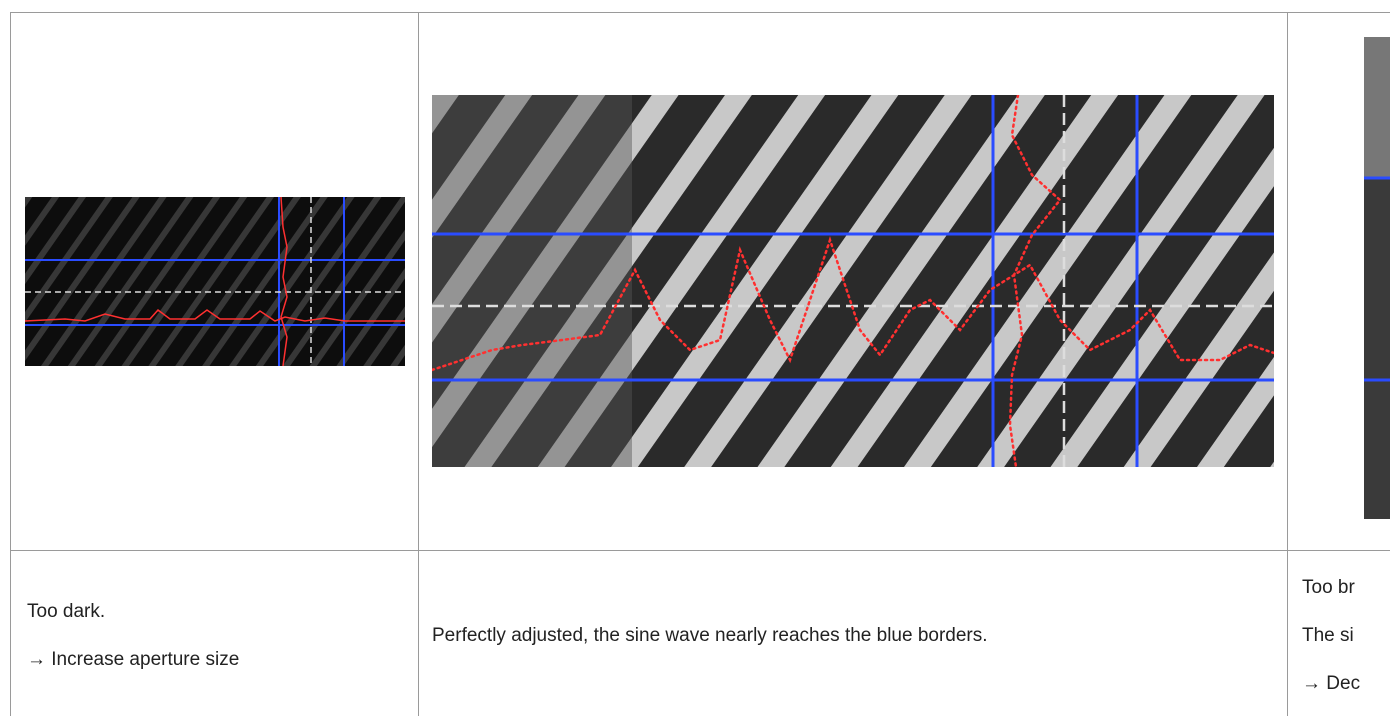  Describe the element at coordinates (1328, 587) in the screenshot. I see `cell-text: Too br` at that location.